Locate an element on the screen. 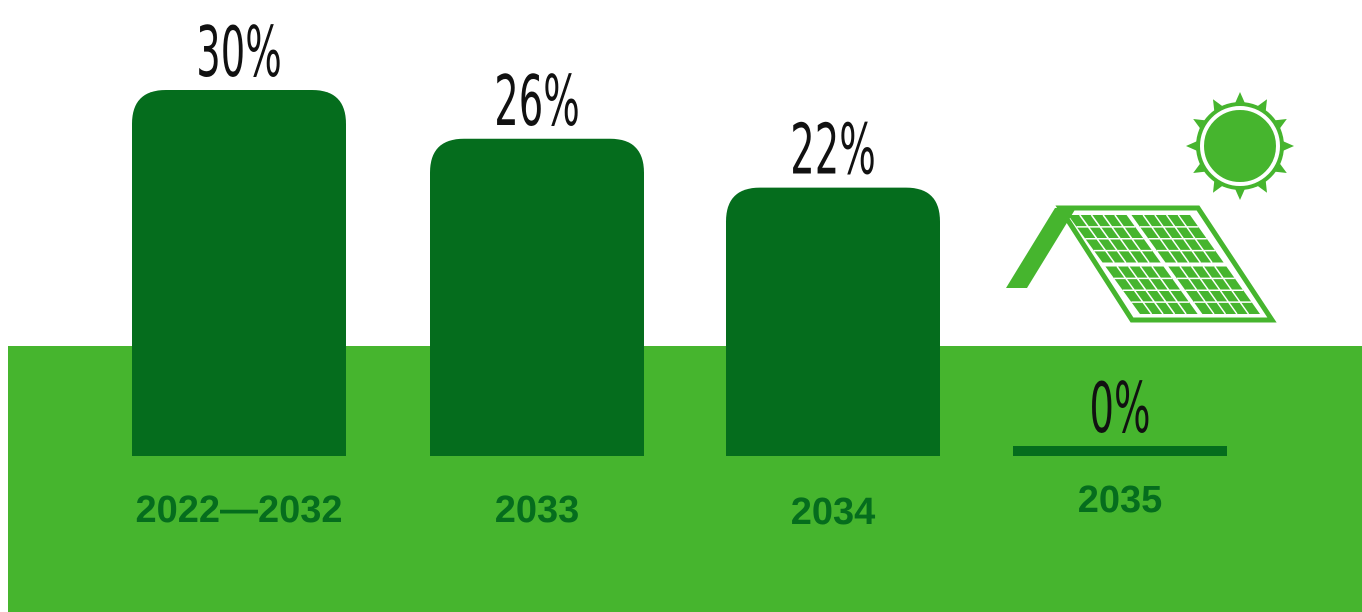 The image size is (1362, 612). bar-2033 is located at coordinates (537, 297).